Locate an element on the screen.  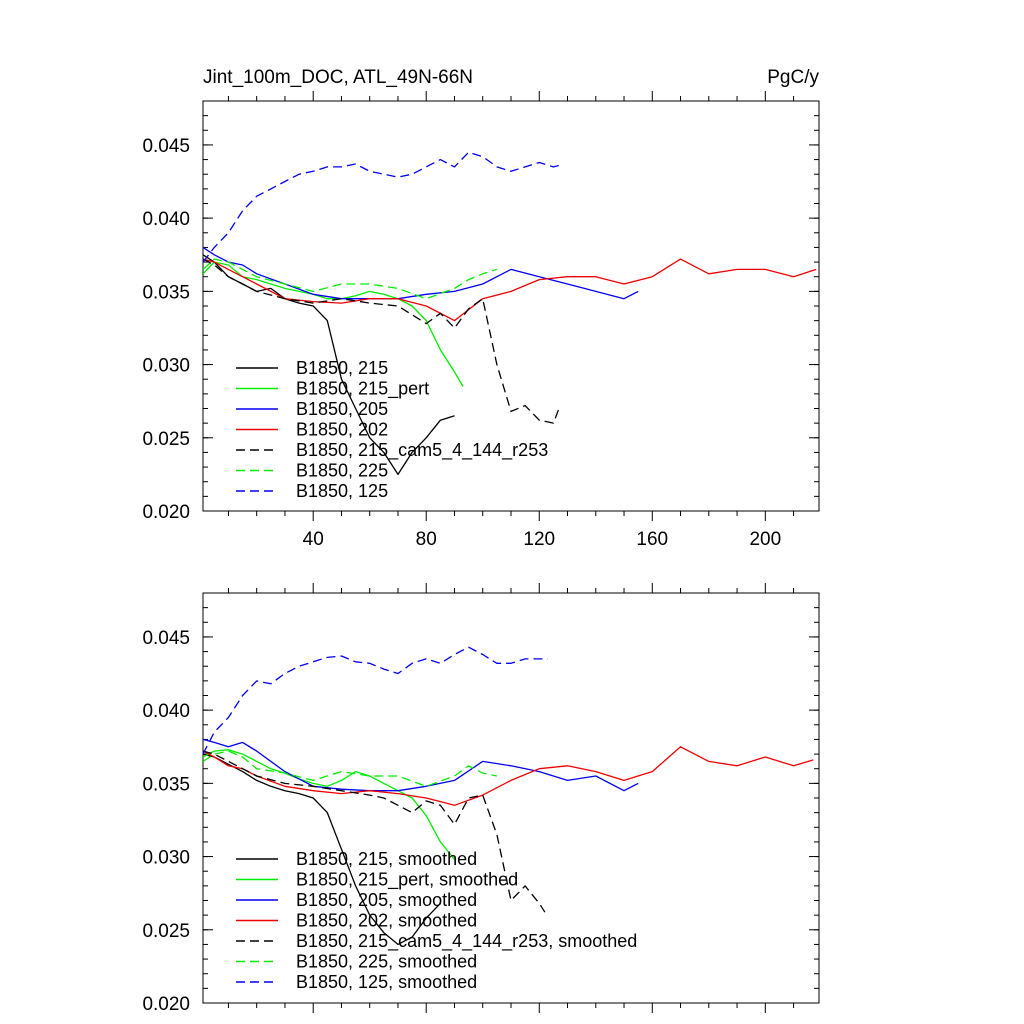
legend-label: B1850, 205 is located at coordinates (342, 409).